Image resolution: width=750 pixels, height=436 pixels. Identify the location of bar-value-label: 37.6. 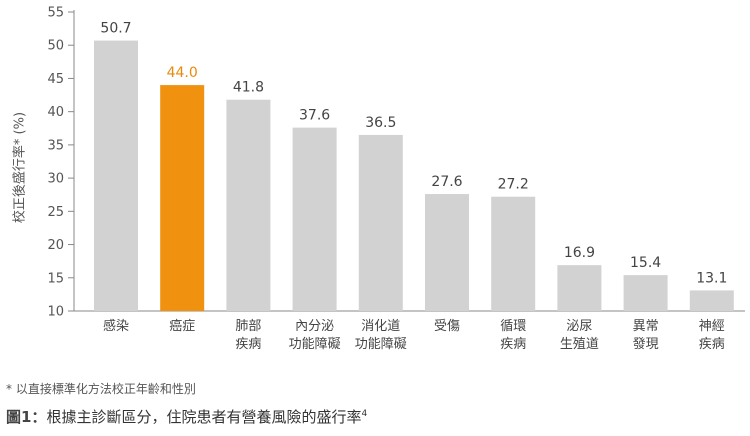
(314, 116).